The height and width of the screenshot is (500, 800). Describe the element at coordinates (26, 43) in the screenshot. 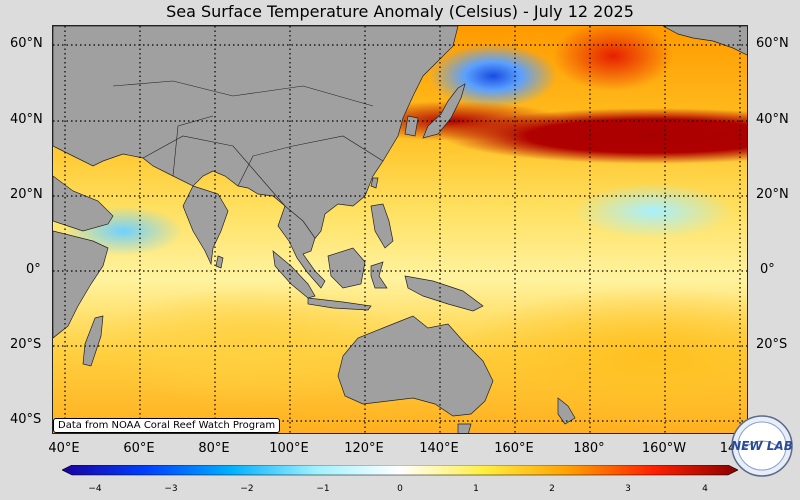

I see `lat-label-left: 60°N` at that location.